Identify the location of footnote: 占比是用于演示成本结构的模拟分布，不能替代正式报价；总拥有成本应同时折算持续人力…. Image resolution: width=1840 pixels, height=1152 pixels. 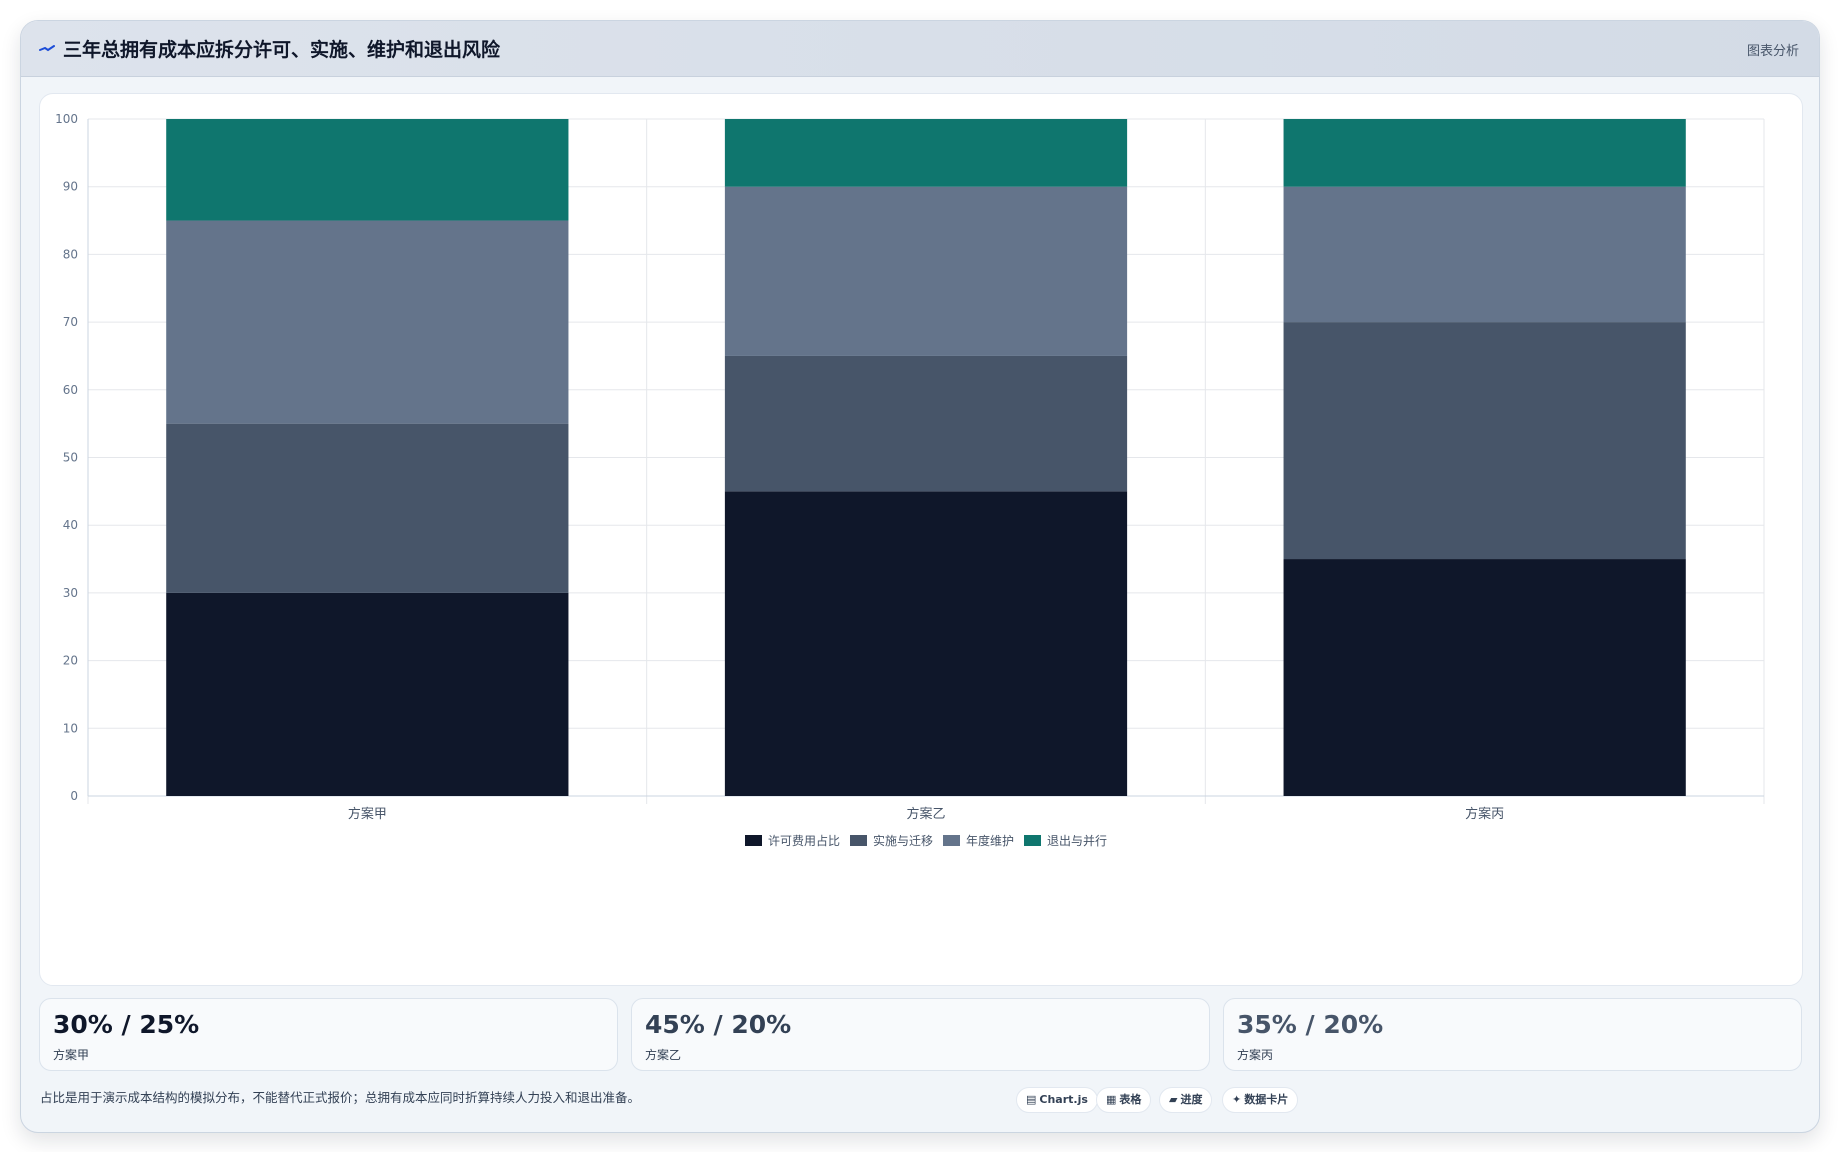
(340, 1097).